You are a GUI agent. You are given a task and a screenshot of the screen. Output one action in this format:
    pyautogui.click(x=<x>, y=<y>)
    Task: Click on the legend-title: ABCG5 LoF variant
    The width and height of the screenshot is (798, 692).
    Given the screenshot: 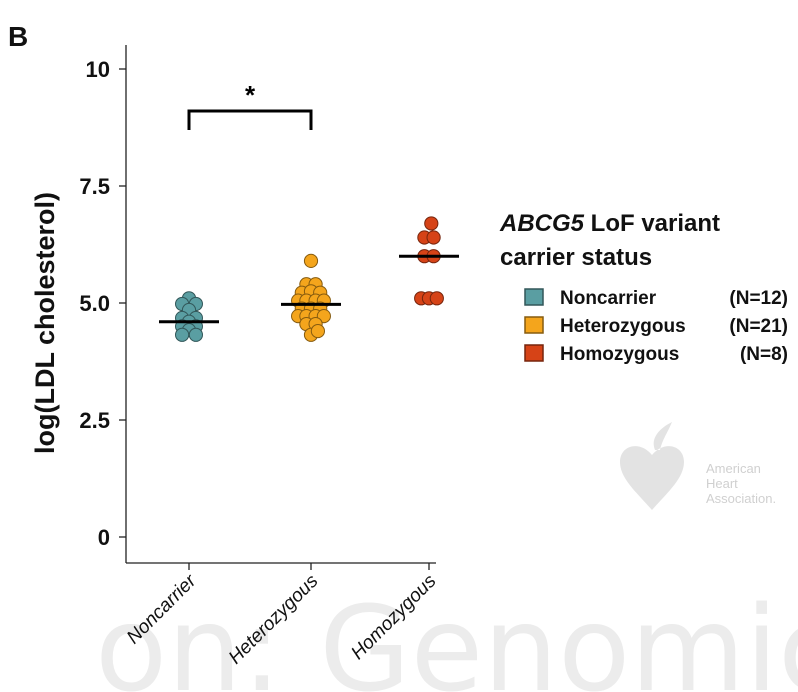 What is the action you would take?
    pyautogui.click(x=609, y=223)
    